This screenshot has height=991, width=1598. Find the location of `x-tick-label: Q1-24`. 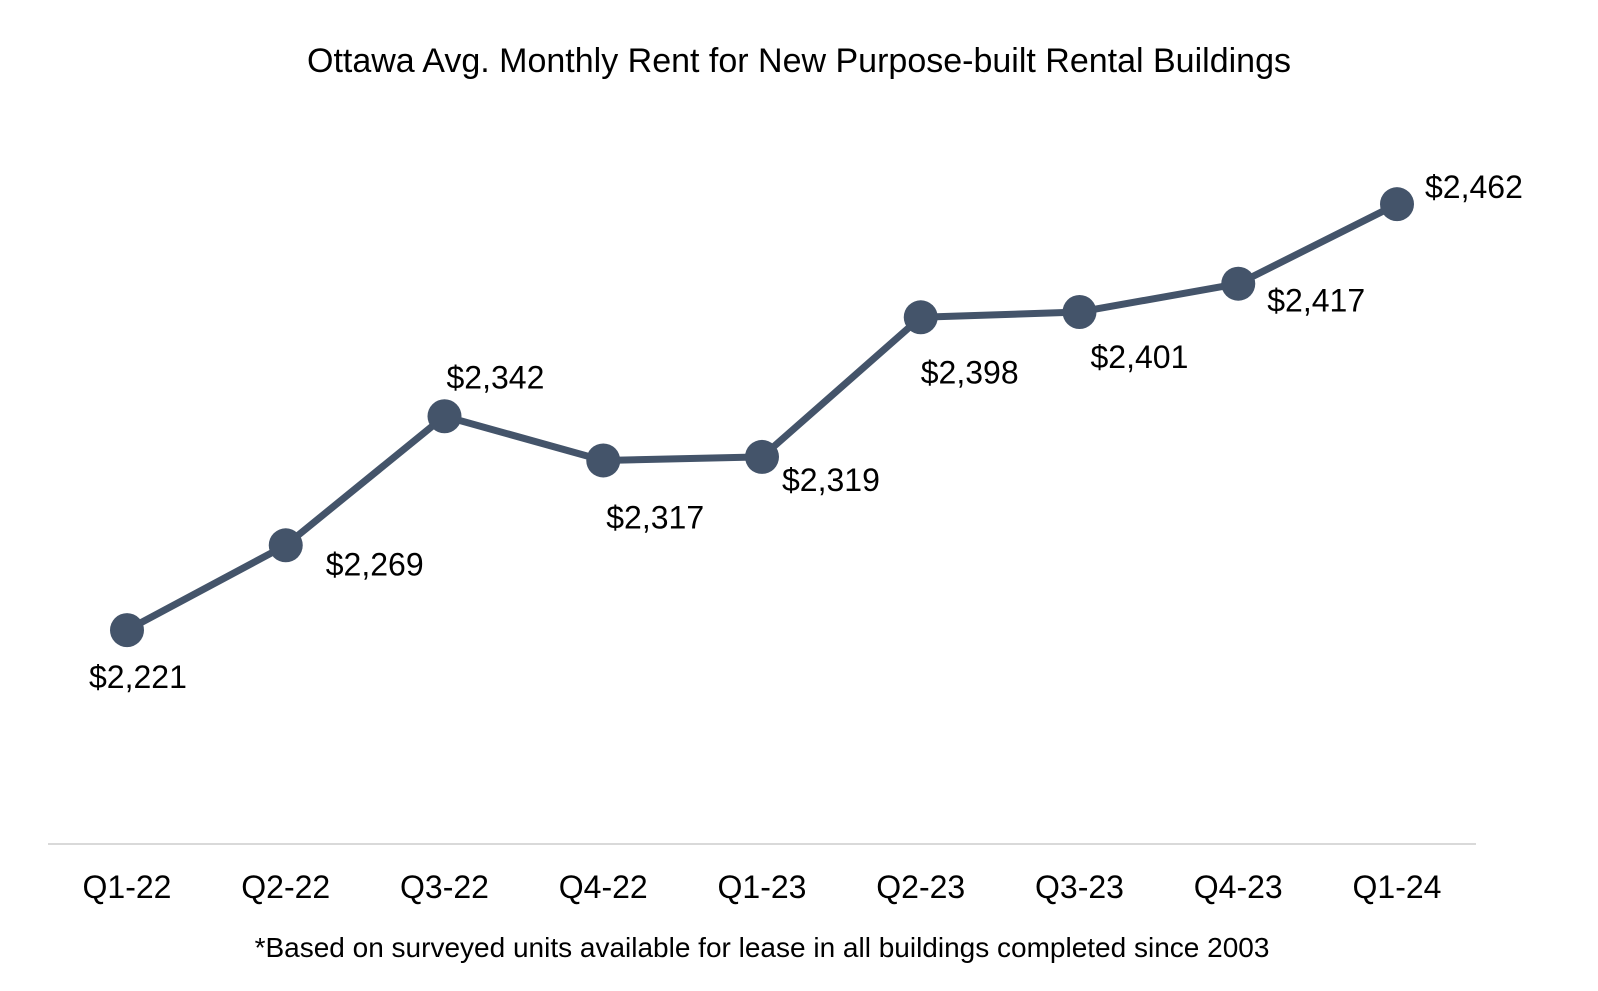

x-tick-label: Q1-24 is located at coordinates (1397, 887).